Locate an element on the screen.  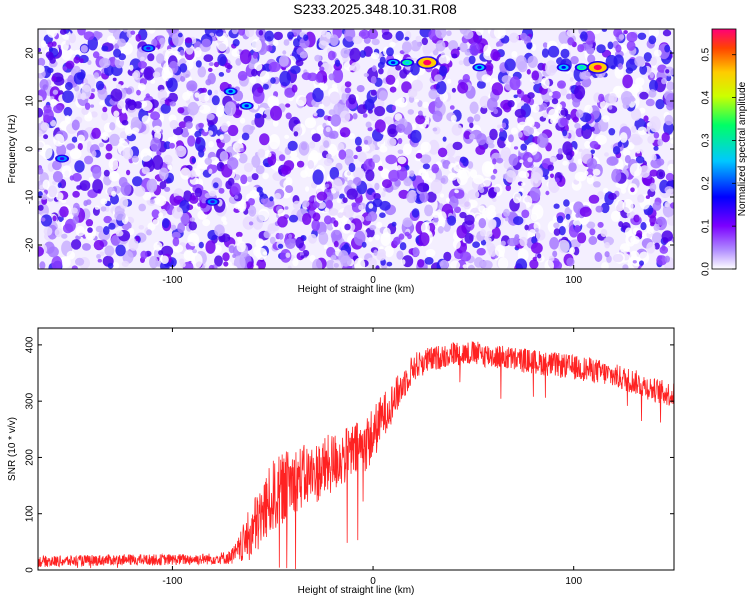
x-tick-label: 0 is located at coordinates (373, 581).